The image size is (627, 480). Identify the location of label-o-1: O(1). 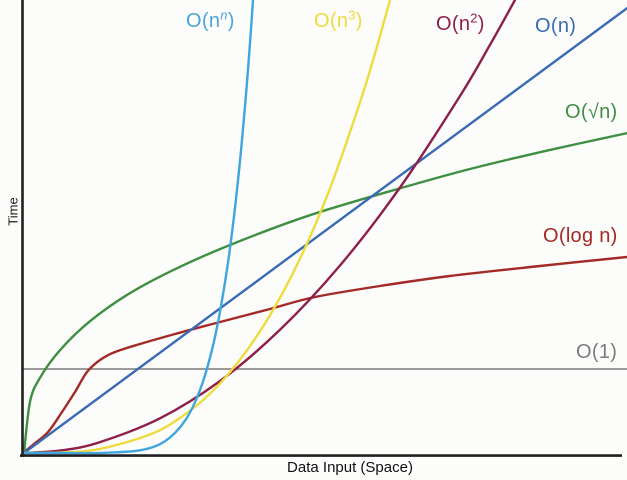
(596, 352).